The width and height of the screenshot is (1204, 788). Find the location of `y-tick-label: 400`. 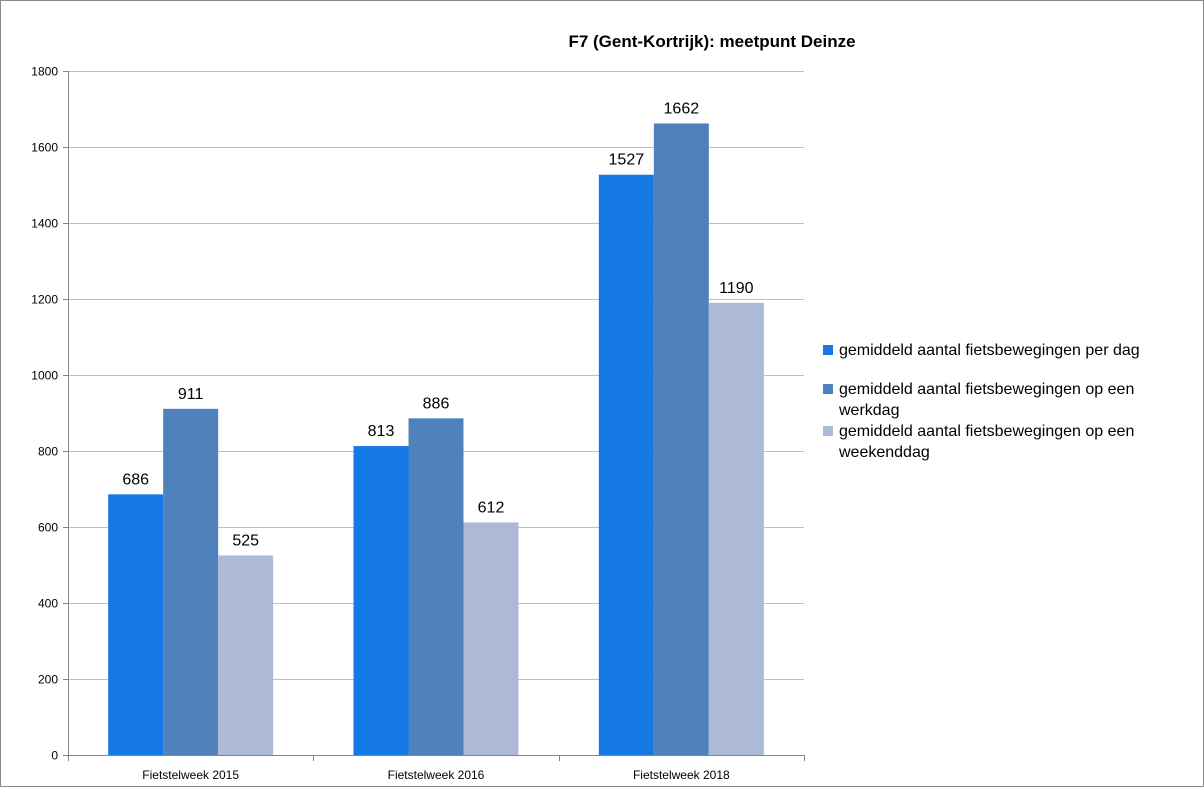

y-tick-label: 400 is located at coordinates (48, 604).